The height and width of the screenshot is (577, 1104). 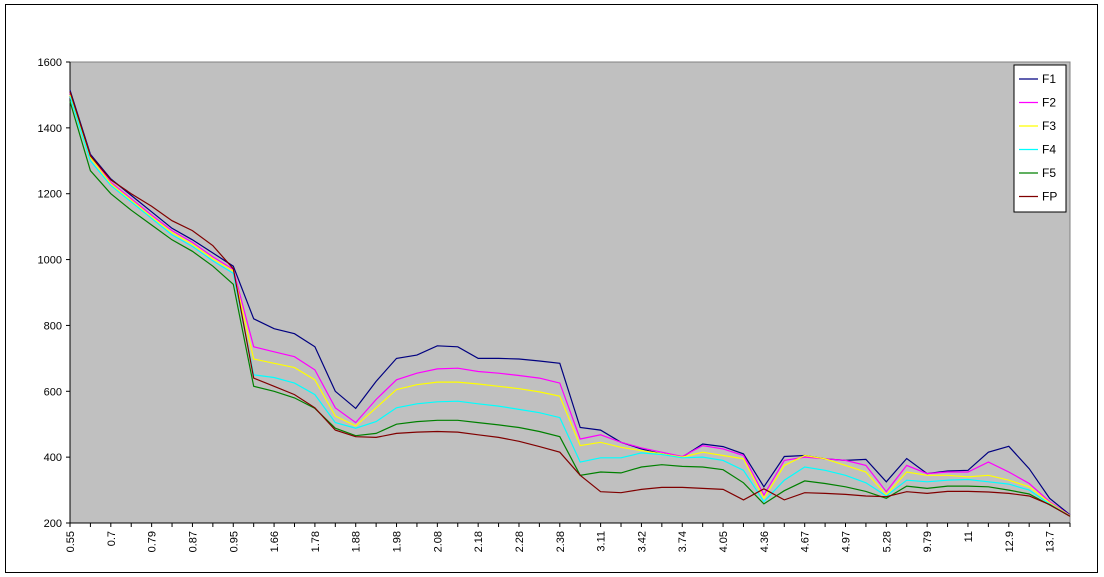 I want to click on legend-label-f1: F1, so click(x=1049, y=79).